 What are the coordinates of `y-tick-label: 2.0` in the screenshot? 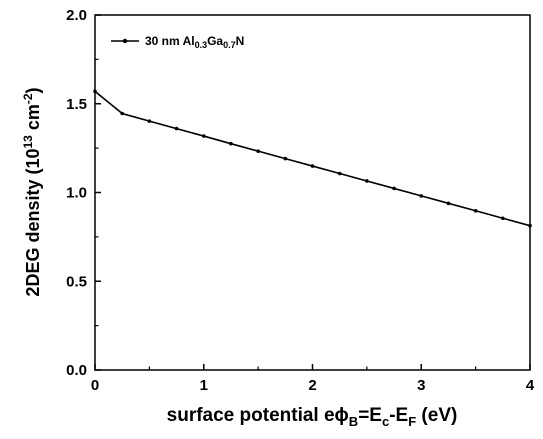 It's located at (76, 15).